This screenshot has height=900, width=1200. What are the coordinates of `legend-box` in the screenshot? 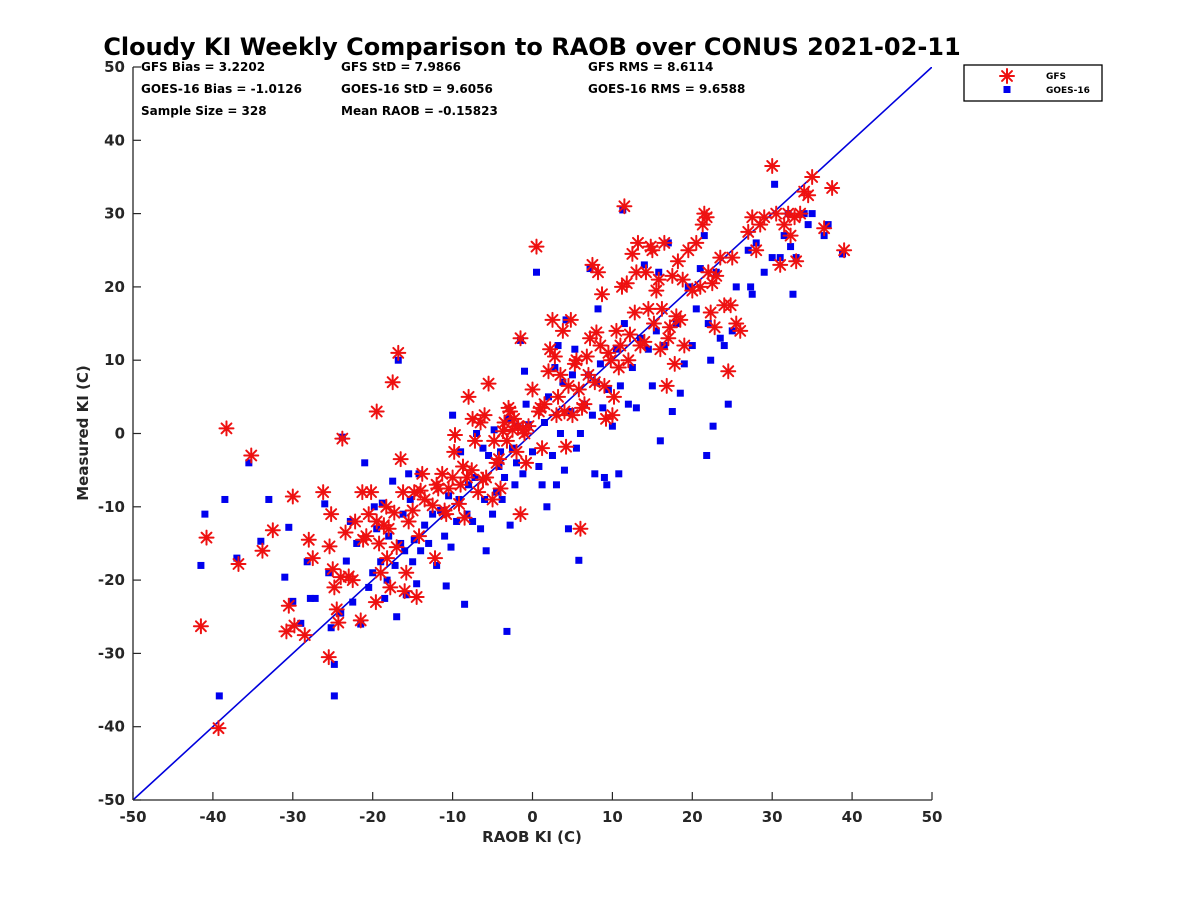 It's located at (1033, 83).